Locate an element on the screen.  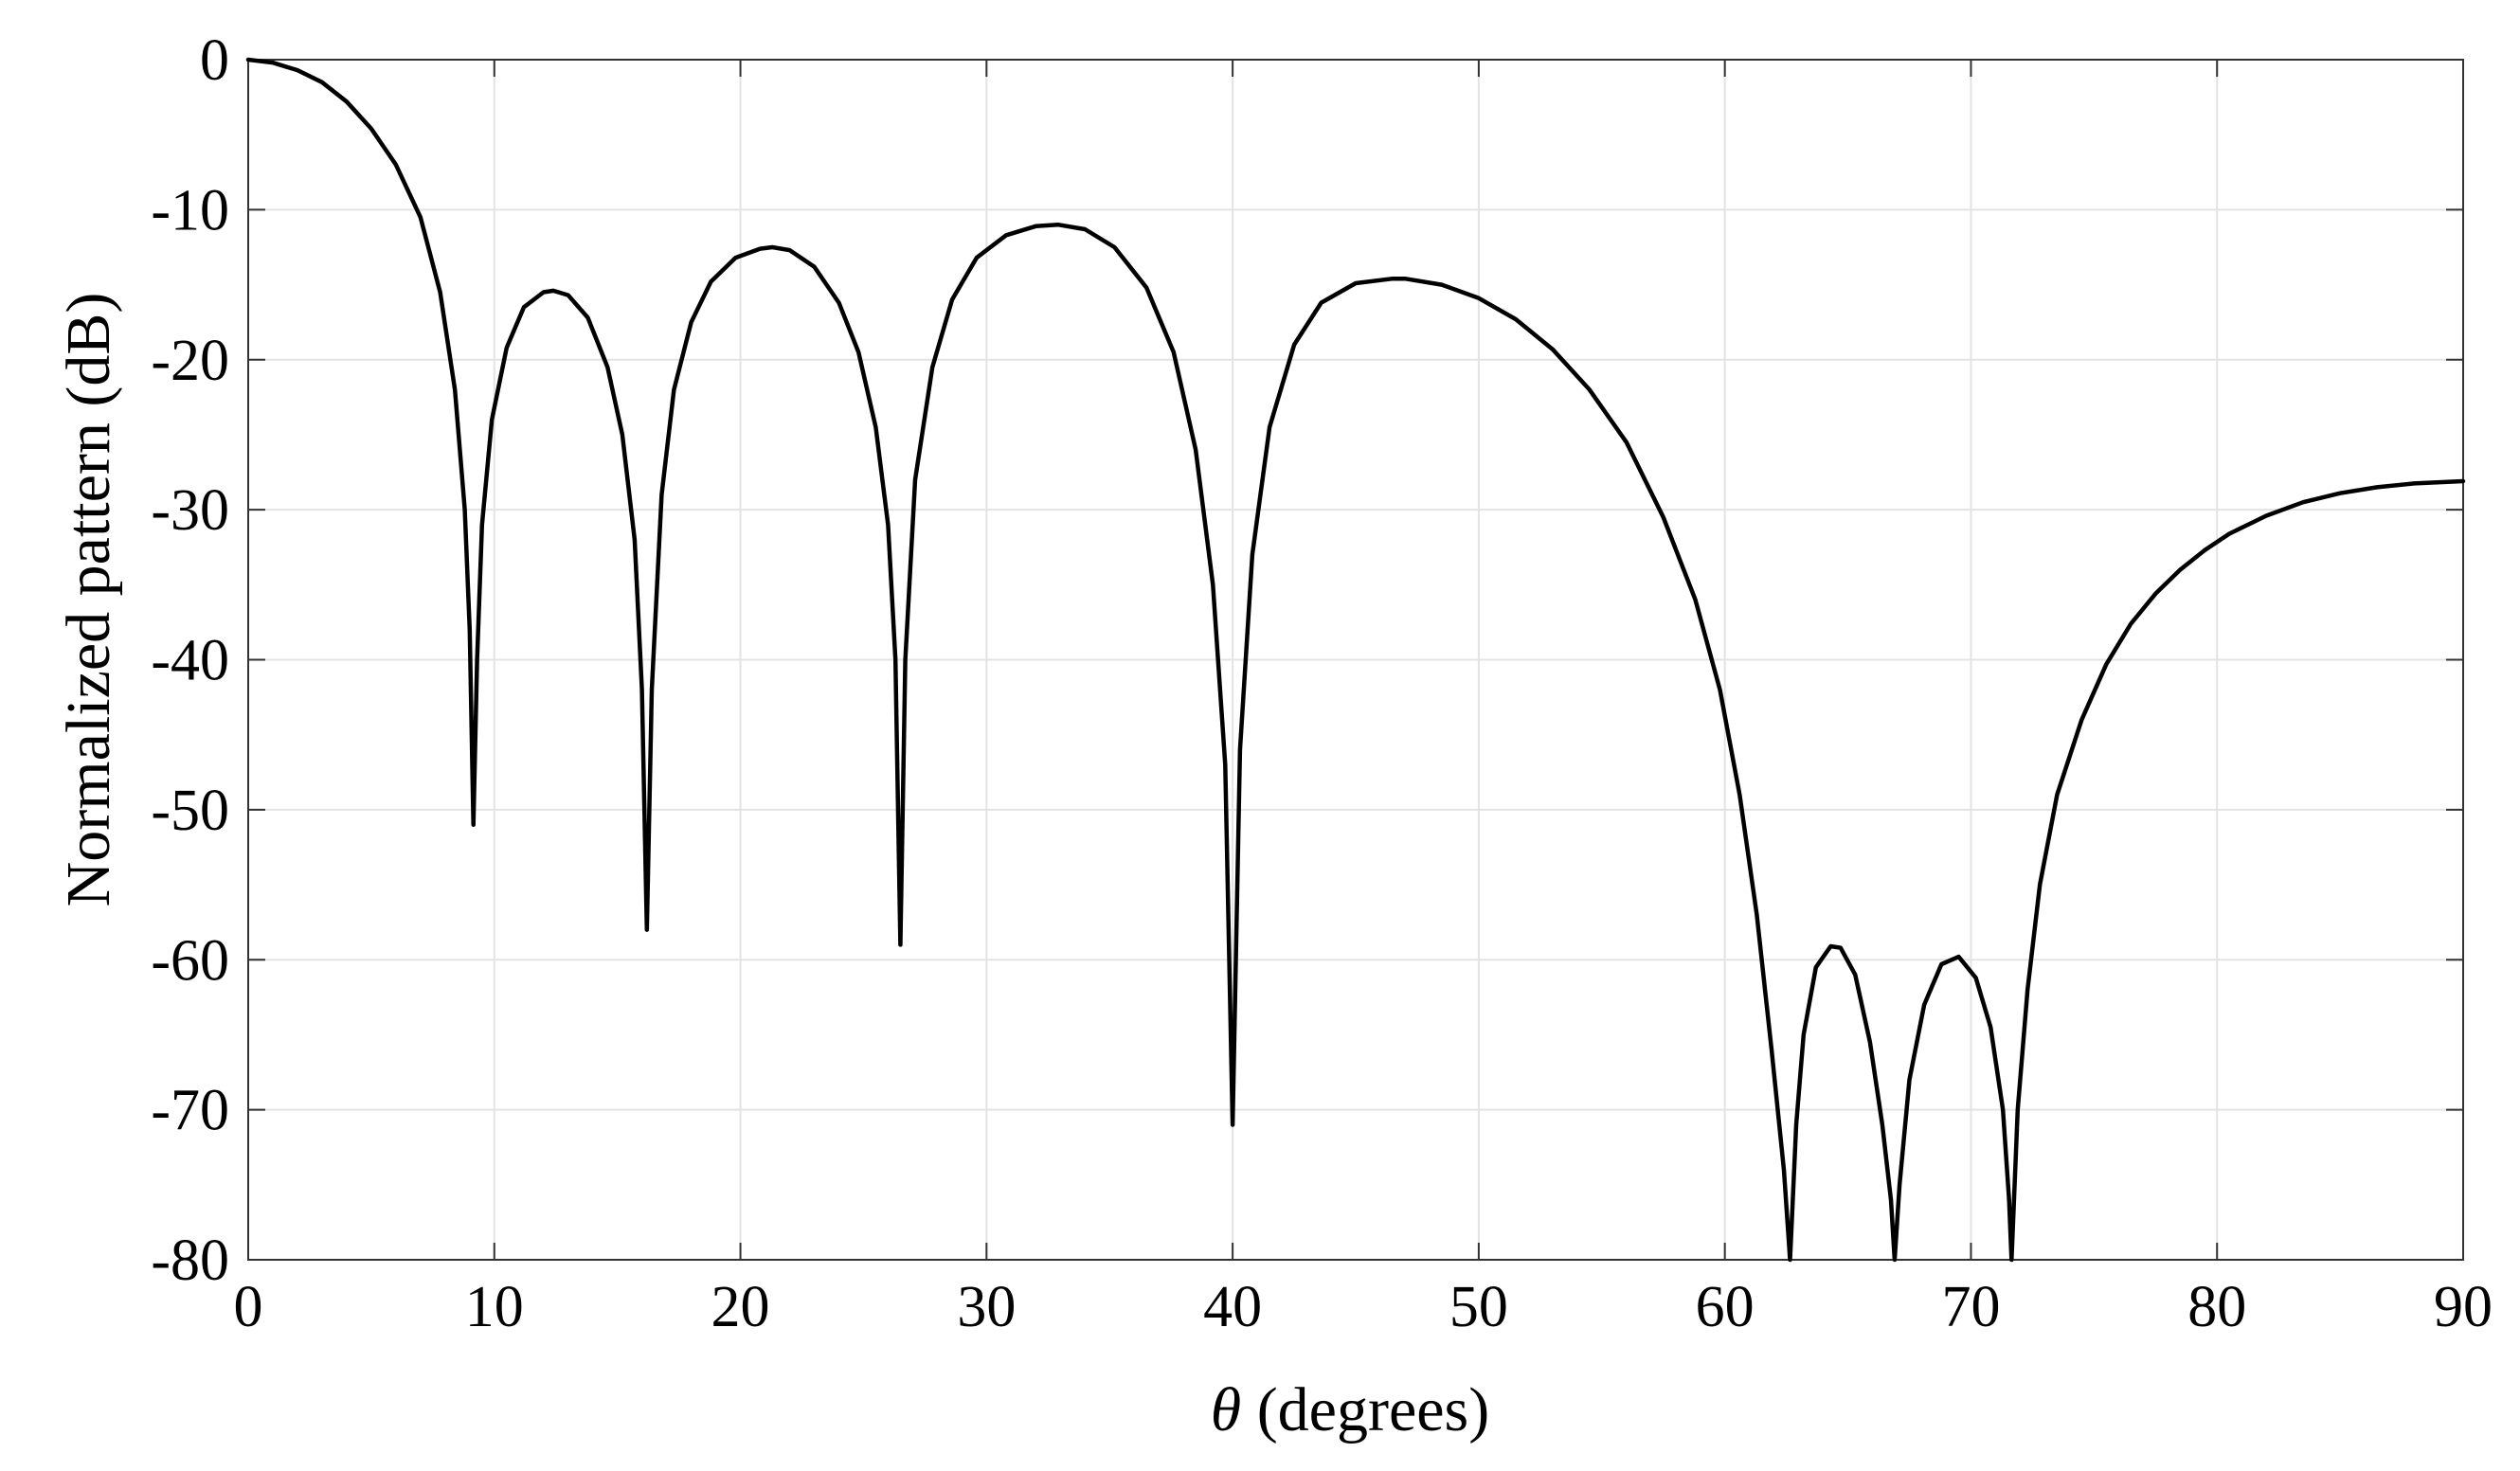
x-tick-label: 60 is located at coordinates (1725, 1307).